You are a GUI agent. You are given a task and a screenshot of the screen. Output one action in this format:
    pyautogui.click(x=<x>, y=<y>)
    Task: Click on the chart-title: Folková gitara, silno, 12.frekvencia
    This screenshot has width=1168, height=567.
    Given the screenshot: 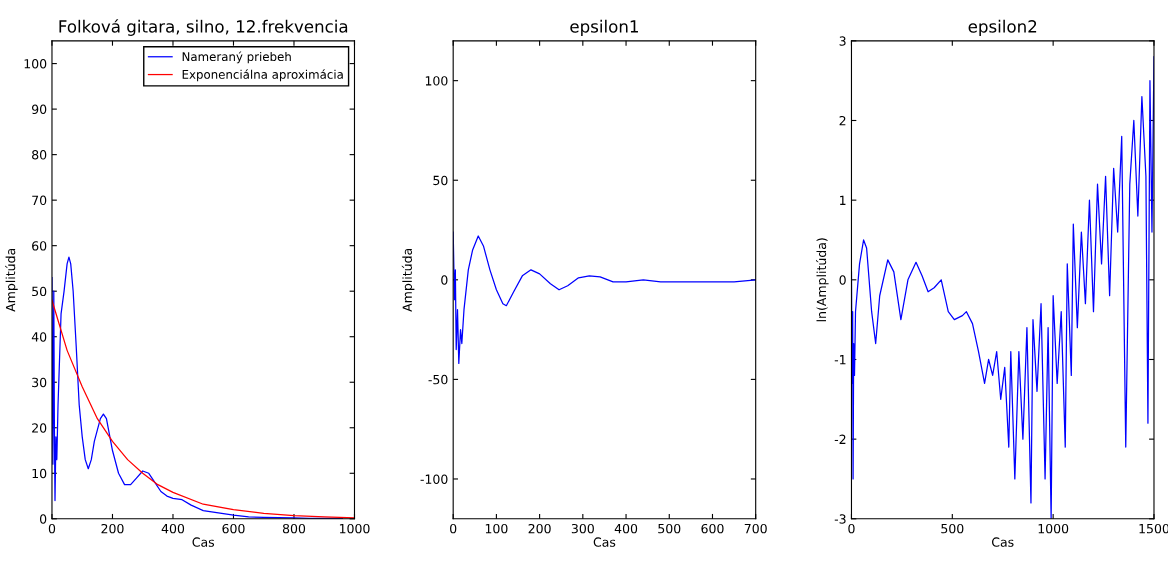 What is the action you would take?
    pyautogui.click(x=203, y=27)
    